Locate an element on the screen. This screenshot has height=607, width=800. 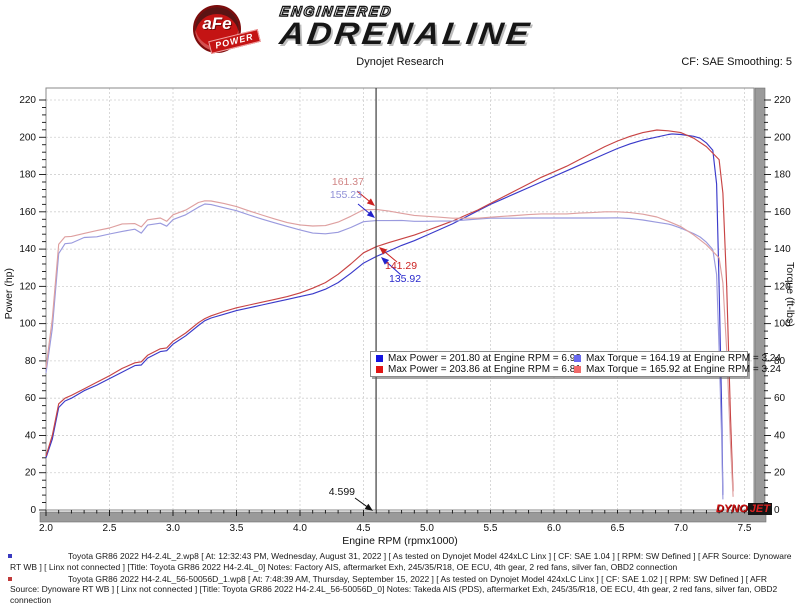
y-tick-label-left: 40 is located at coordinates (31, 435).